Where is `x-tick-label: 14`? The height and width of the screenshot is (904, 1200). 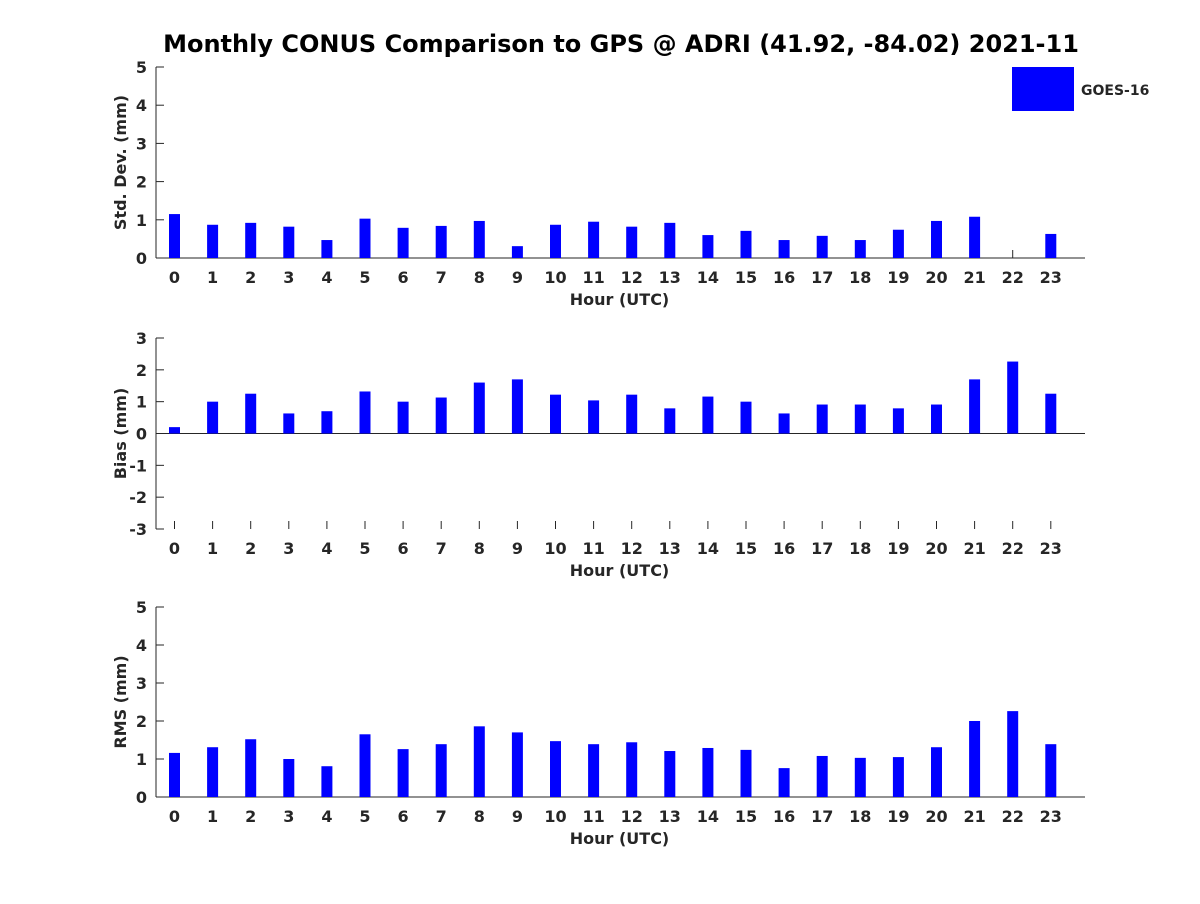
x-tick-label: 14 is located at coordinates (708, 277).